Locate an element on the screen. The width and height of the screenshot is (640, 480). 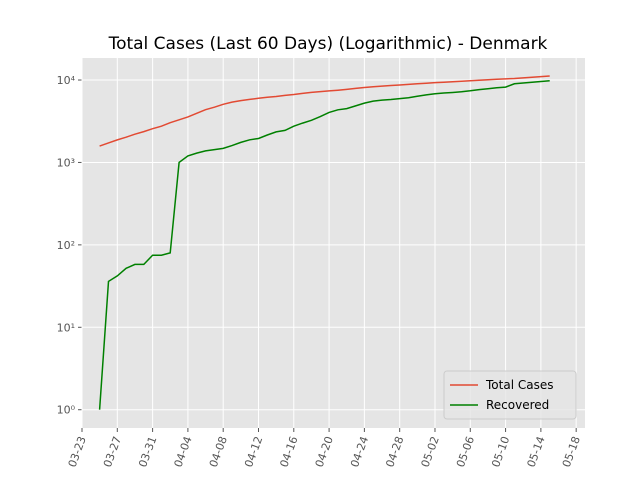
legend: Total Cases Recovered is located at coordinates (510, 395).